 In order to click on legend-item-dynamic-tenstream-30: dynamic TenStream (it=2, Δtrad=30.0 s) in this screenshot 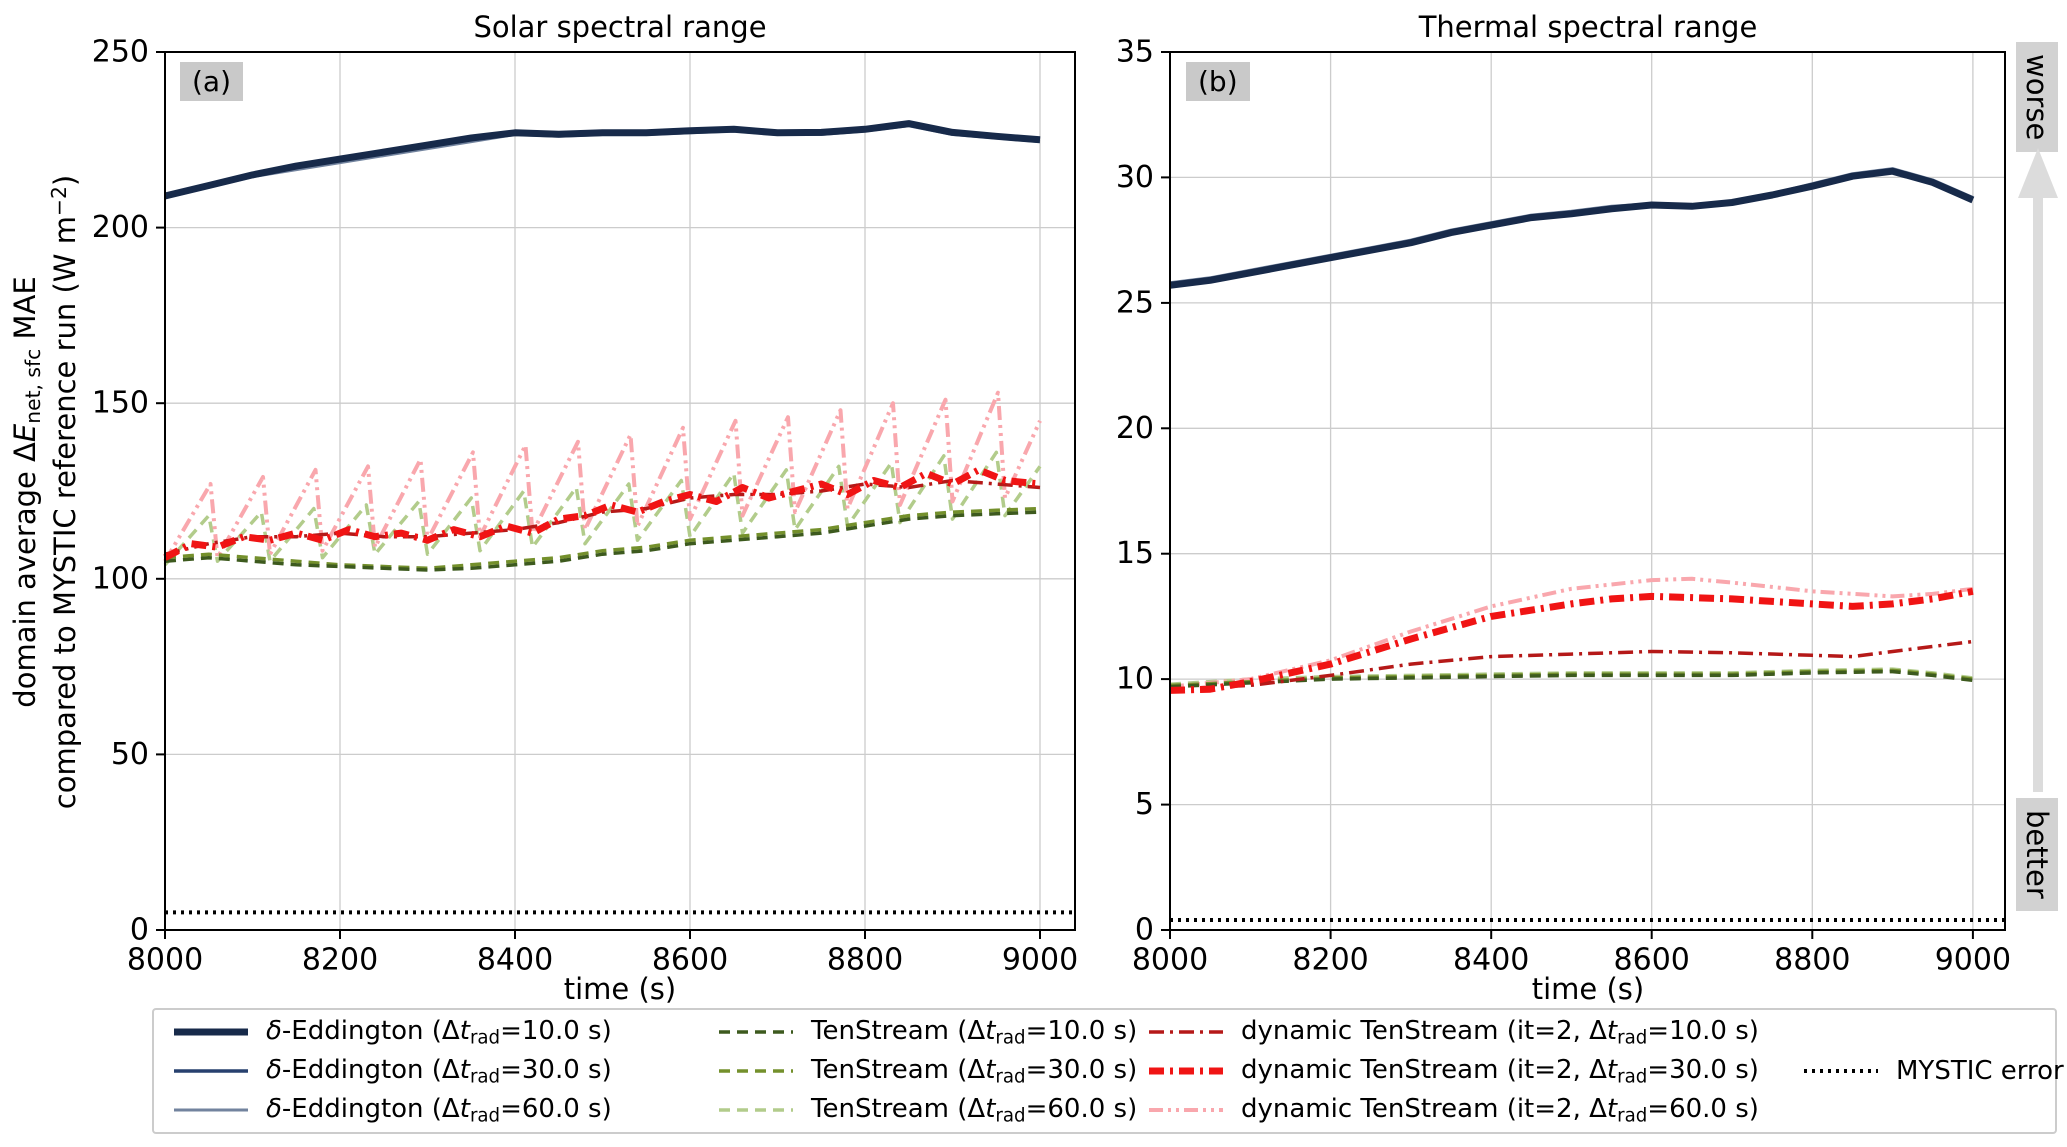, I will do `click(1474, 1071)`.